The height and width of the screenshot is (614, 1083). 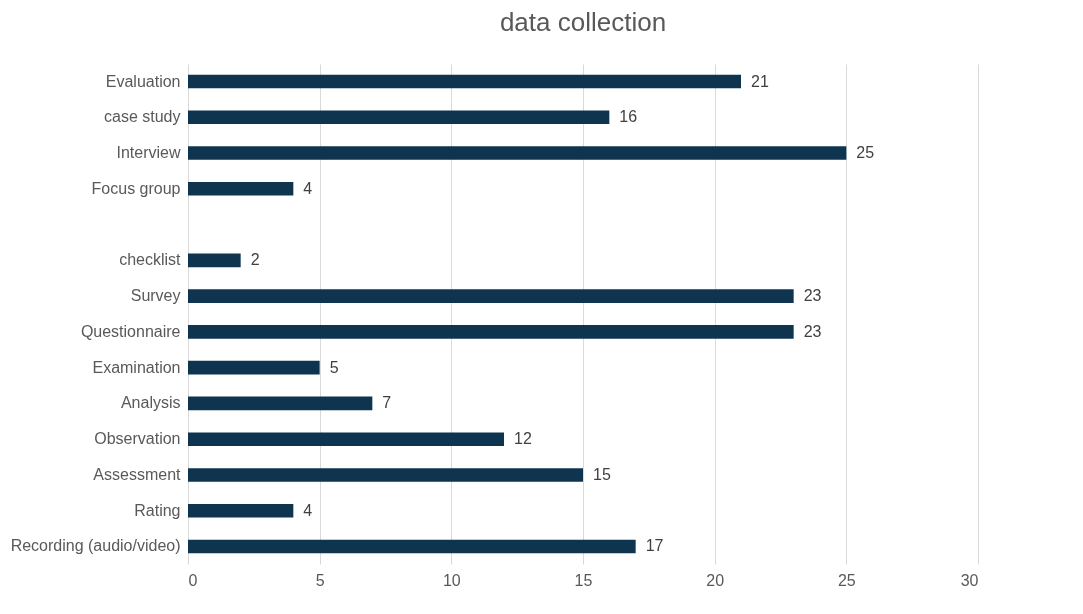 What do you see at coordinates (846, 580) in the screenshot?
I see `x-tick-label: 25` at bounding box center [846, 580].